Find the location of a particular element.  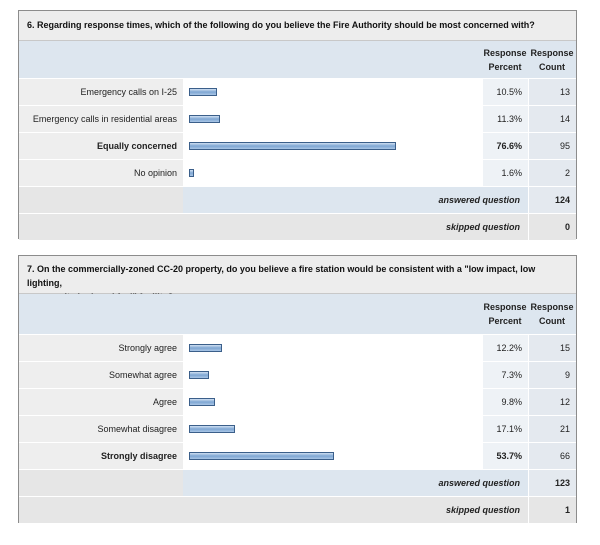

response-row: Strongly agree 12.2% 15 is located at coordinates (297, 348).